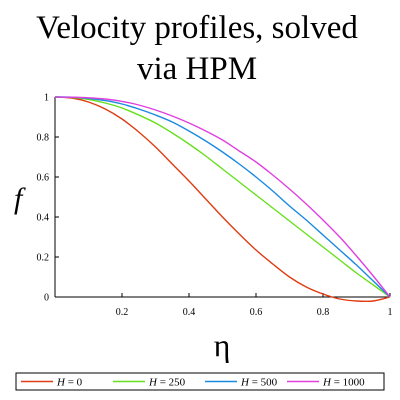 This screenshot has width=400, height=400. I want to click on y-tick-label: 0.6, so click(43, 178).